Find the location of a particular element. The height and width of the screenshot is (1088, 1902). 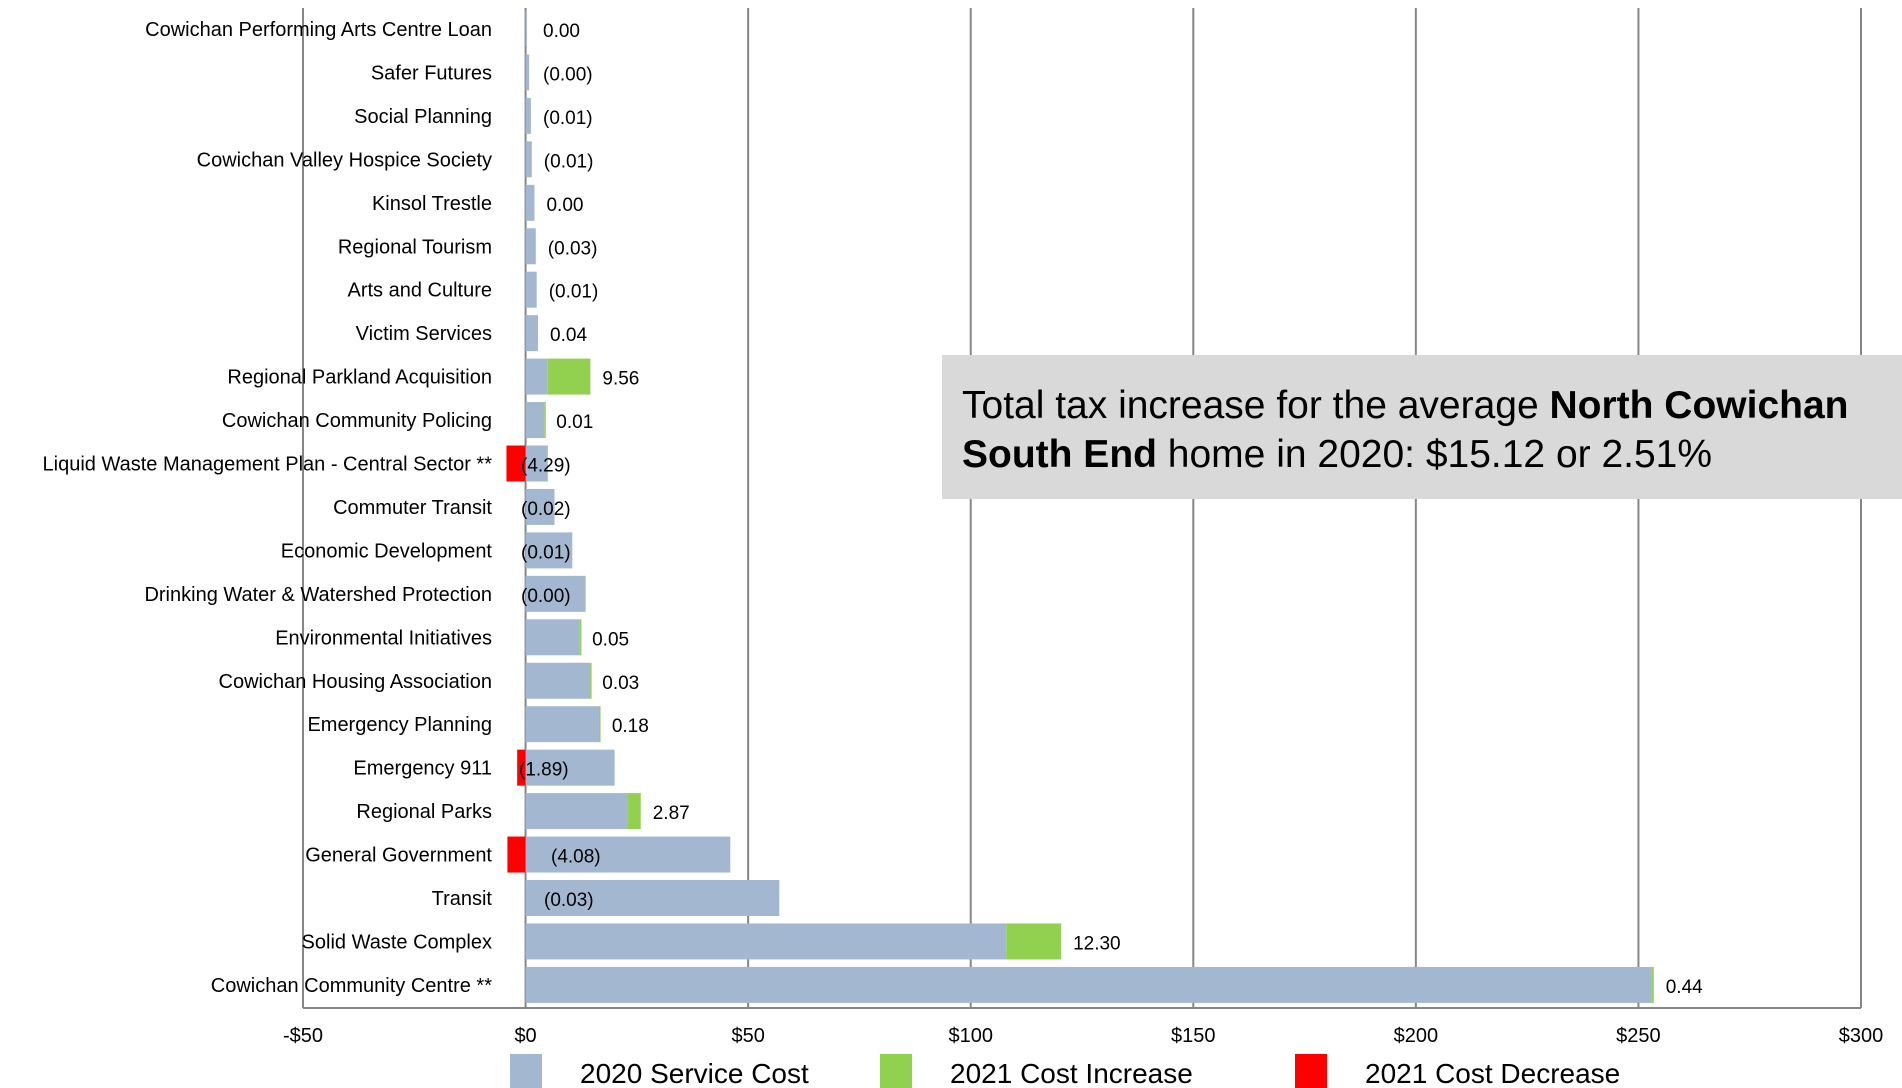

category-label: Cowichan Performing Arts Centre Loan is located at coordinates (318, 30).